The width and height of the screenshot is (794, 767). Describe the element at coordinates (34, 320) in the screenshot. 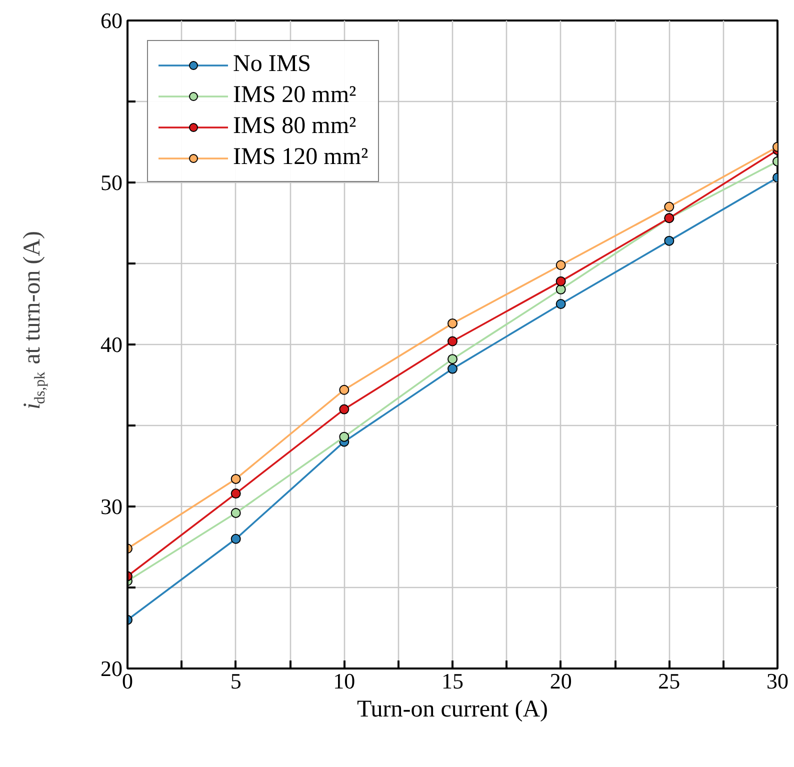

I see `y-axis-title: ids,pk at turn-on (A)` at that location.